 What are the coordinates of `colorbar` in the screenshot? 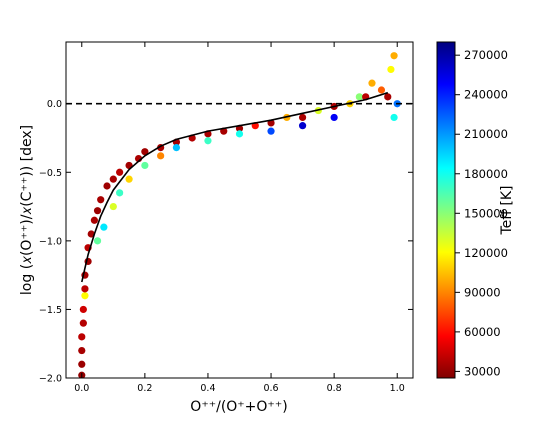 It's located at (446, 210).